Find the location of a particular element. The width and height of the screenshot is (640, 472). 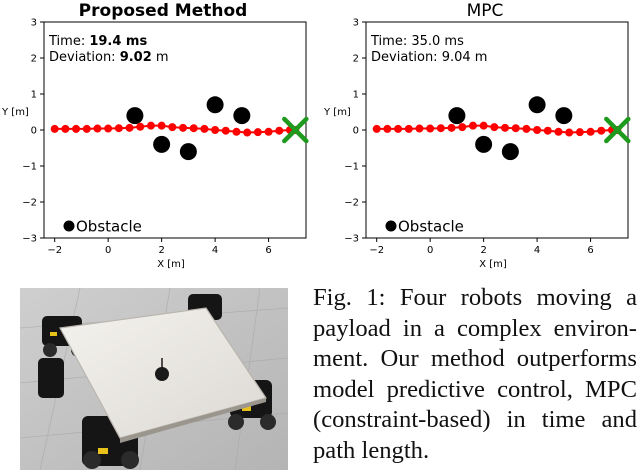

c0-x-axis-label: X [m] is located at coordinates (171, 264).